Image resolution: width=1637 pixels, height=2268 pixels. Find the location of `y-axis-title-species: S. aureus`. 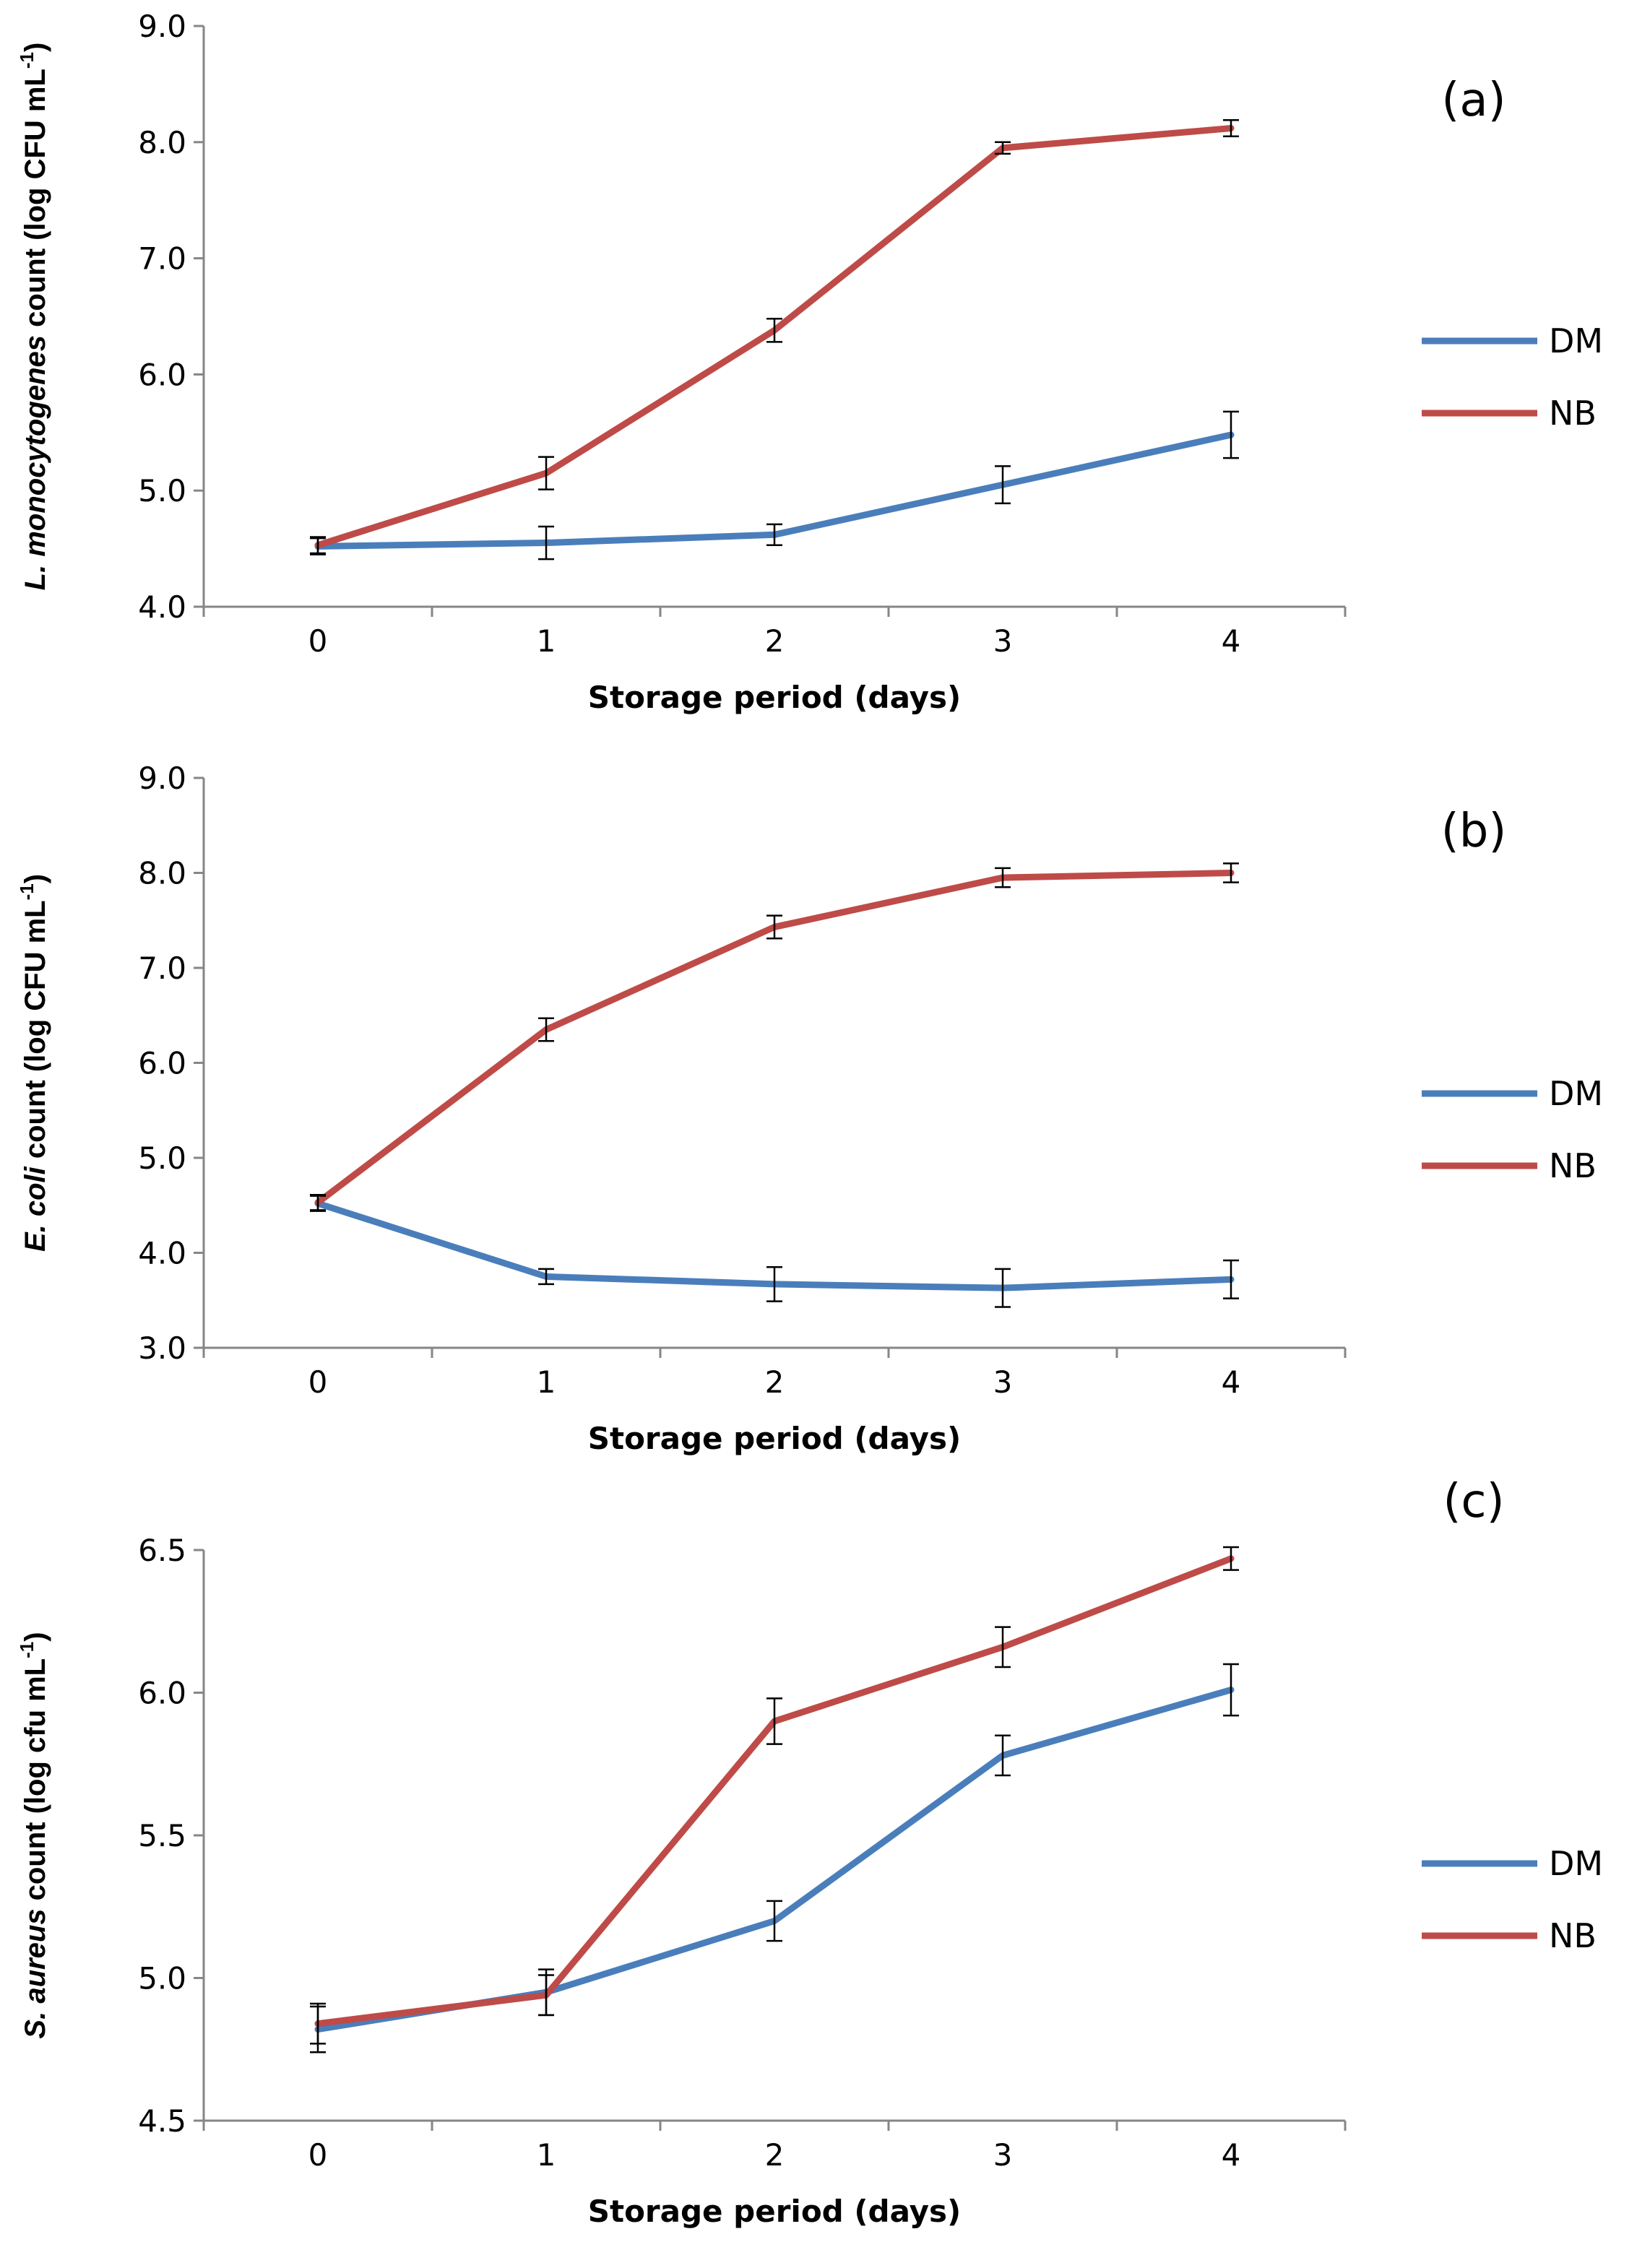

y-axis-title-species: S. aureus is located at coordinates (36, 1974).